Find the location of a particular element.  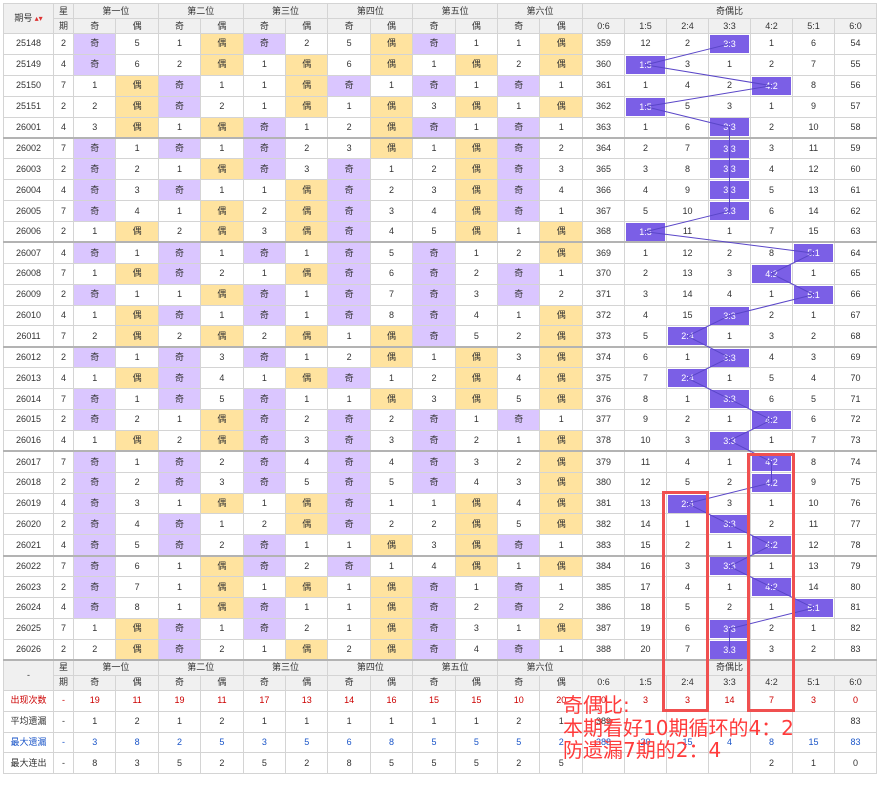

ratio-cell: 5 is located at coordinates (645, 211).